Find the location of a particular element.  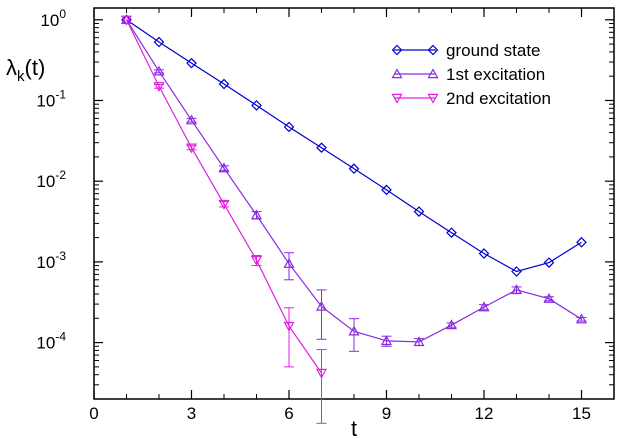

y-tick-label: 10⁻³ is located at coordinates (51, 260).